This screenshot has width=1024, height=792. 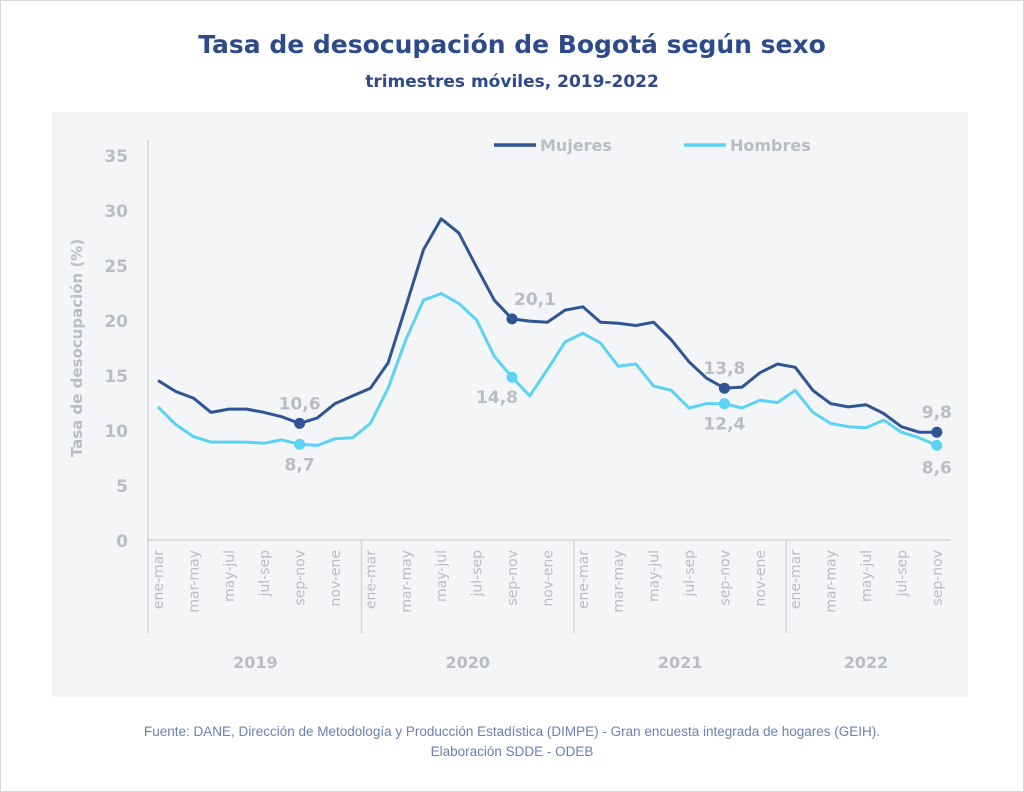 I want to click on chart-subtitle: trimestres móviles, 2019-2022, so click(x=512, y=82).